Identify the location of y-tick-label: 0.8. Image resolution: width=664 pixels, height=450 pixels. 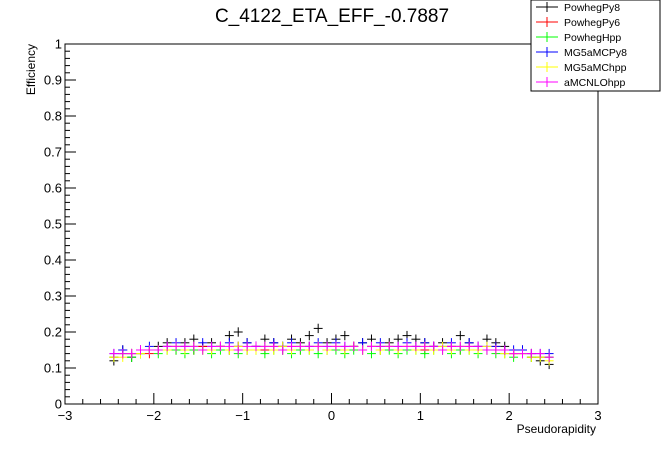
(53, 116).